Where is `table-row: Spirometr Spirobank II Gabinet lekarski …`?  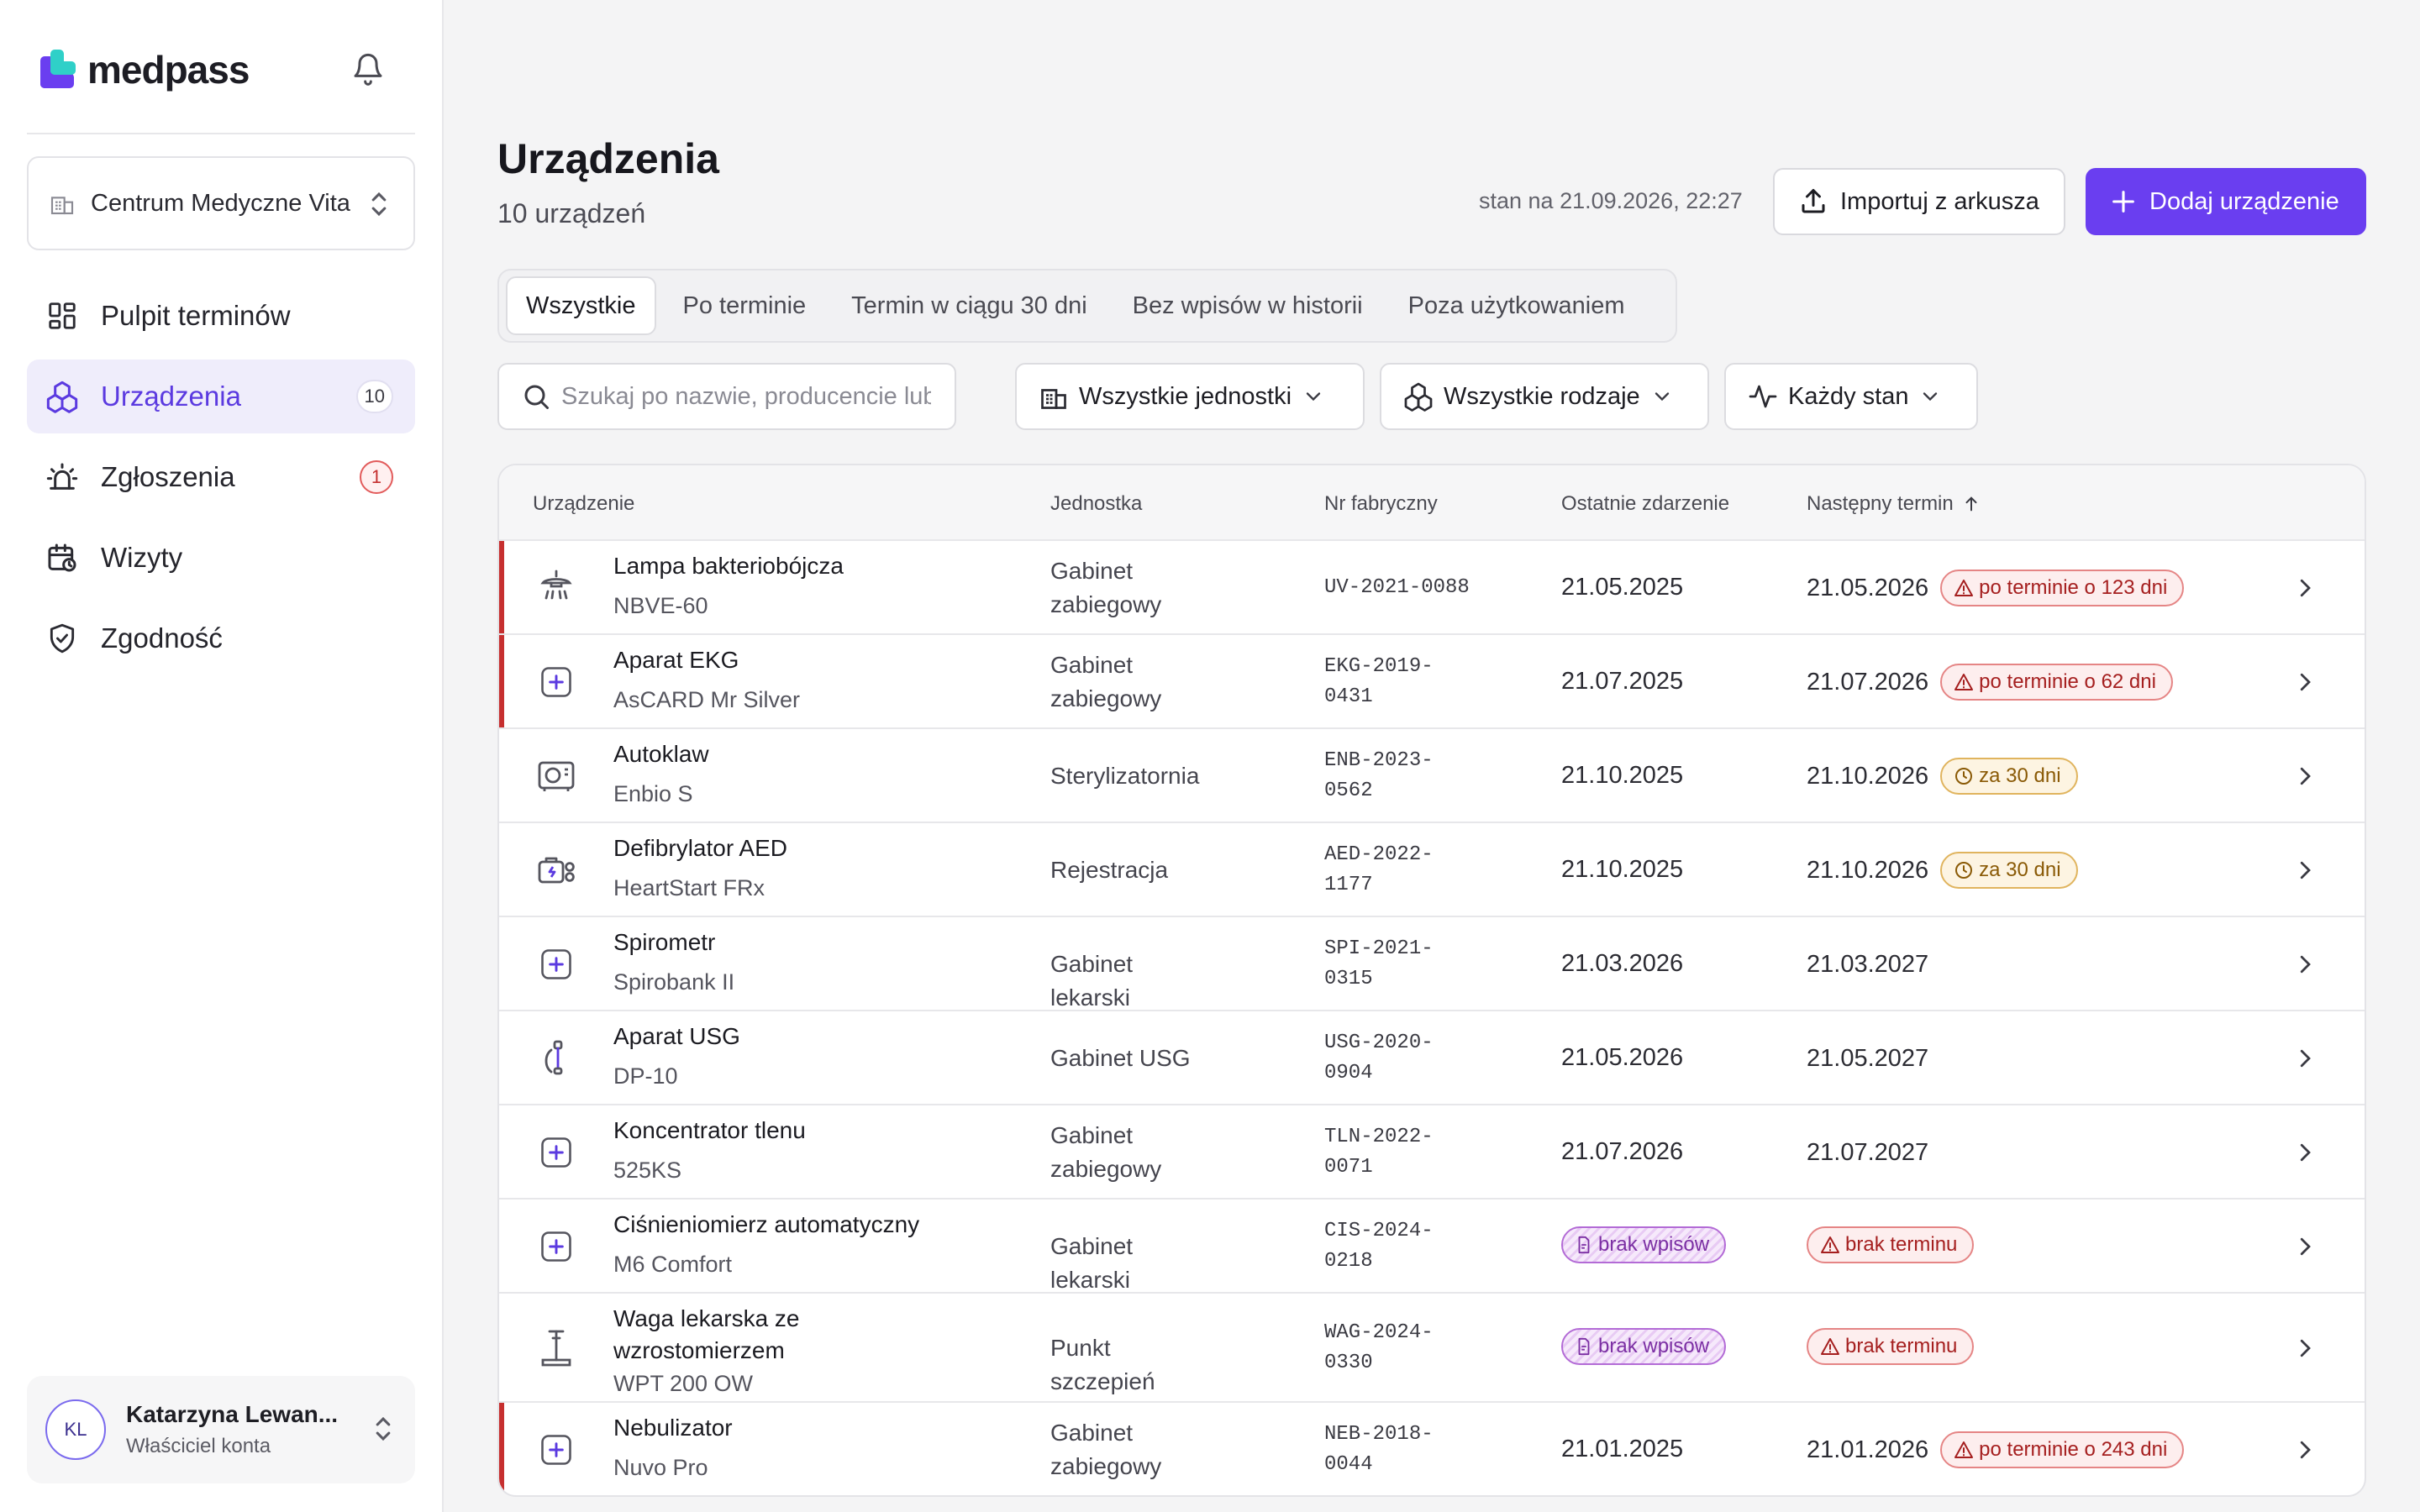
table-row: Spirometr Spirobank II Gabinet lekarski … is located at coordinates (1432, 963).